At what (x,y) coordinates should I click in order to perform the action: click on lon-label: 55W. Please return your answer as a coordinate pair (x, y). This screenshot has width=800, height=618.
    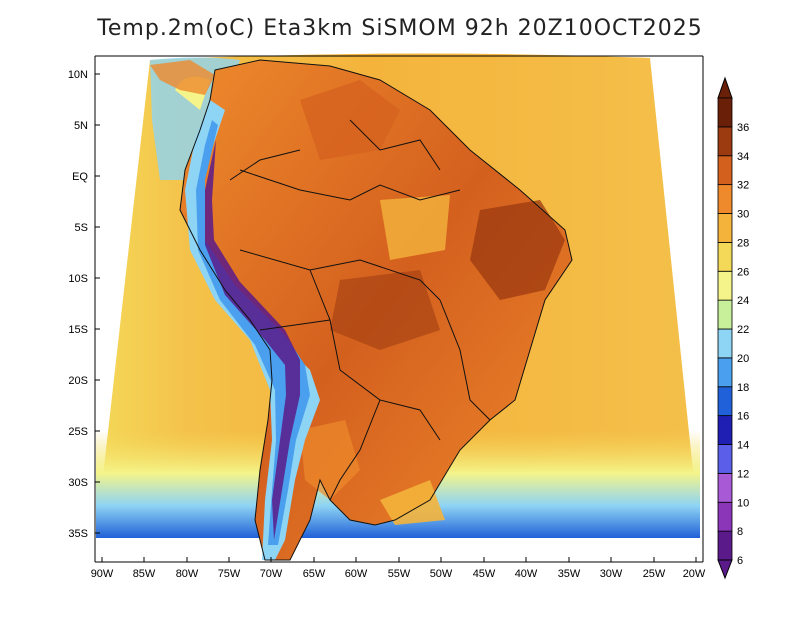
    Looking at the image, I should click on (399, 574).